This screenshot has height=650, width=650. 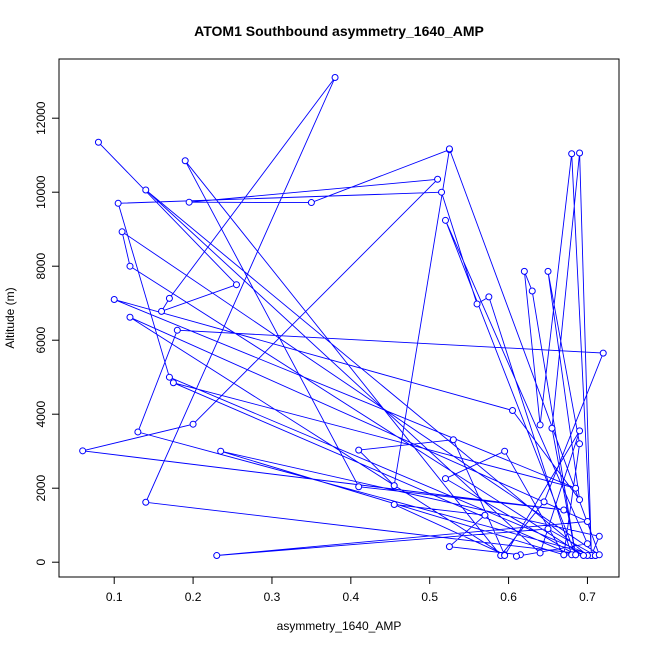 I want to click on x-tick-label: 0.5, so click(x=429, y=597).